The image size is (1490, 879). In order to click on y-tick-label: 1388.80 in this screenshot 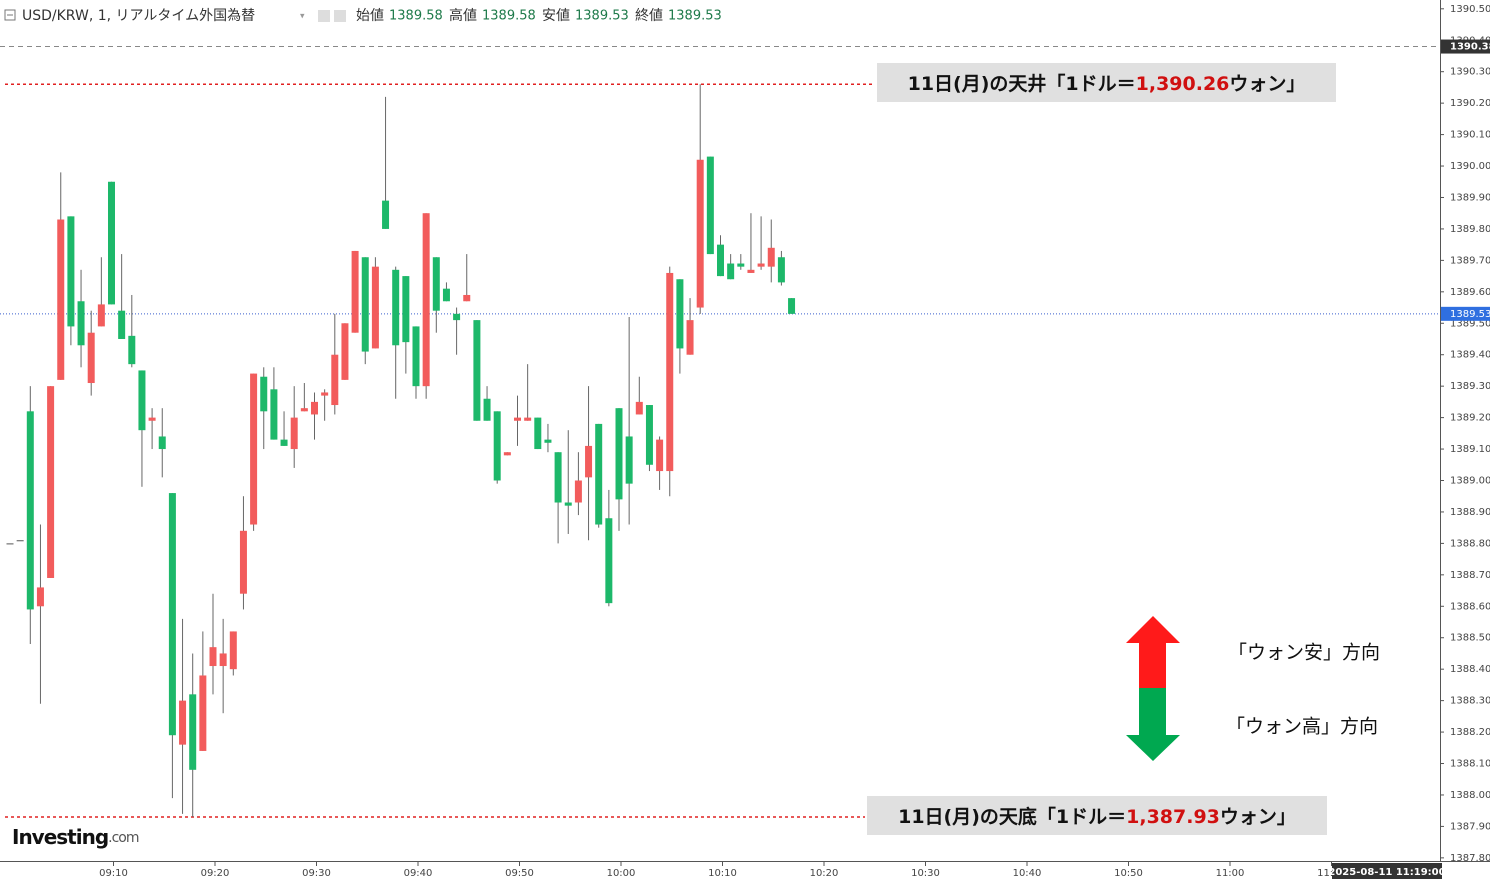, I will do `click(1470, 543)`.